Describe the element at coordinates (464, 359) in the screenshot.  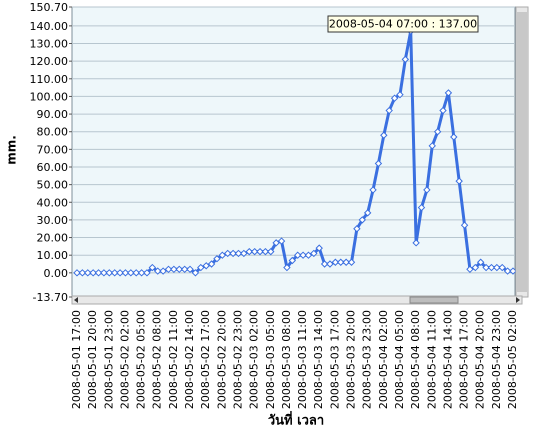
I see `x-tick-label: 2008-05-04 17:00` at that location.